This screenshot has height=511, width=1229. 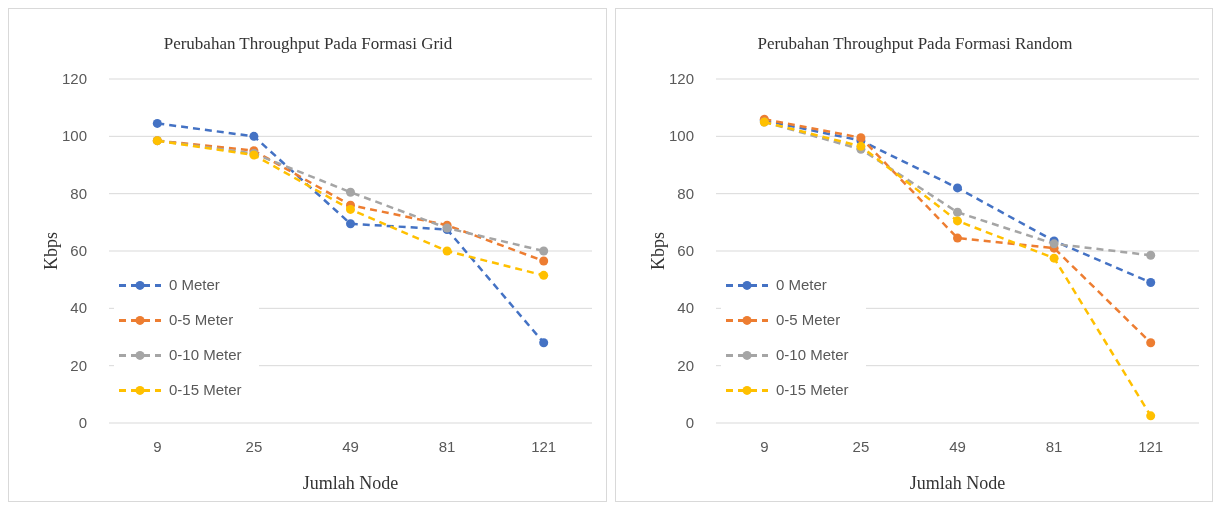 I want to click on chart-title: Perubahan Throughput Pada Formasi Grid, so click(x=308, y=43).